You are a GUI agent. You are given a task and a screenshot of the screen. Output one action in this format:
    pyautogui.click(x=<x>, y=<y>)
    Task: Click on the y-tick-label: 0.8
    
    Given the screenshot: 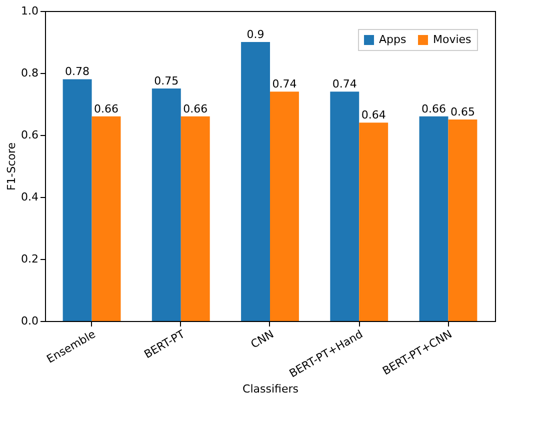 What is the action you would take?
    pyautogui.click(x=29, y=73)
    